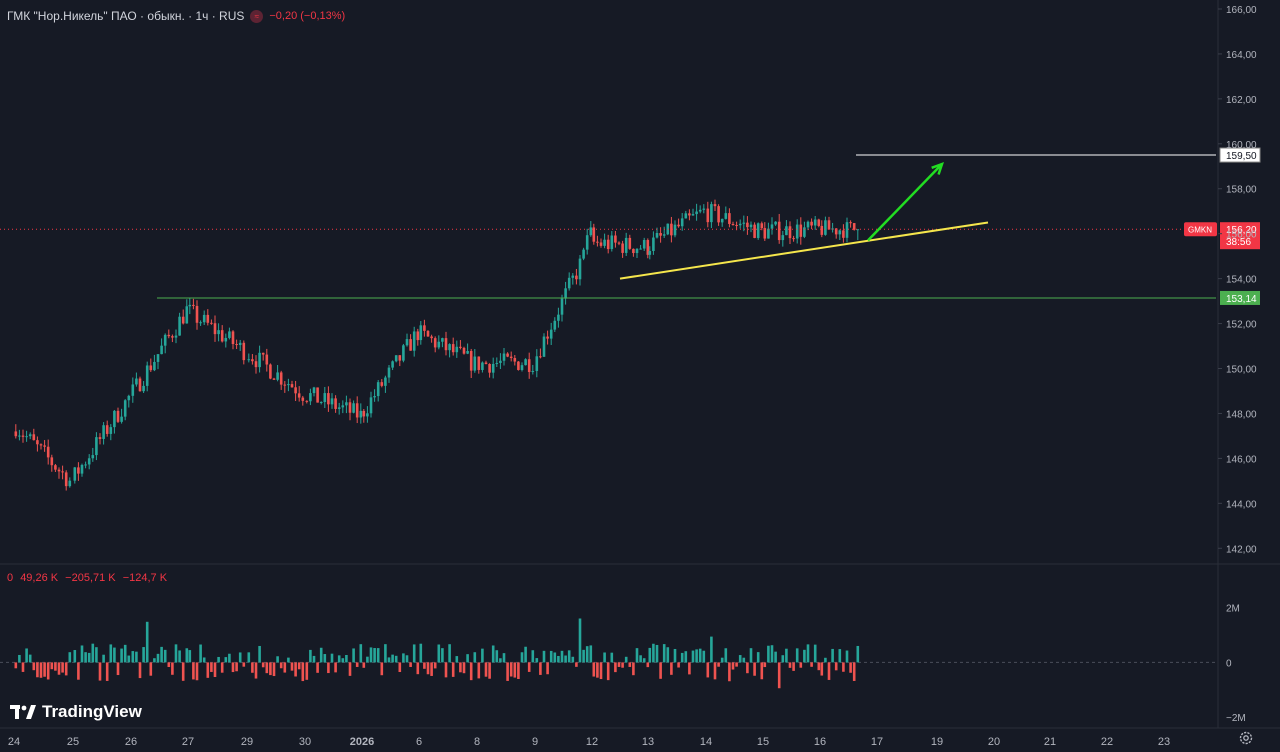 This screenshot has height=752, width=1280. What do you see at coordinates (126, 16) in the screenshot?
I see `symbol-title: ГМК "Нор.Никель" ПАО · обыкн. · 1ч · RUS` at bounding box center [126, 16].